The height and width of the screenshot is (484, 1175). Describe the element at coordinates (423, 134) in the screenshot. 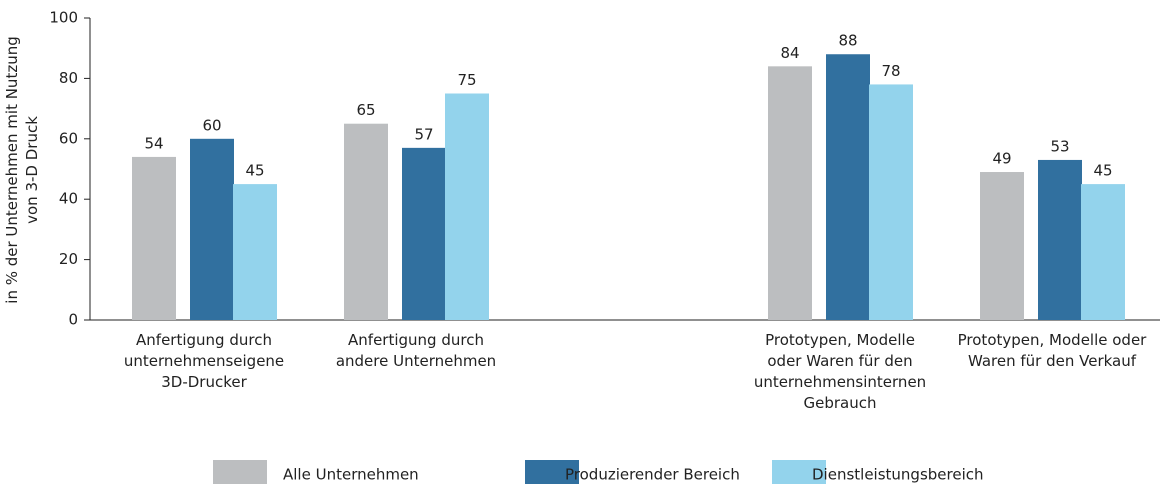

I see `value-label: 57` at that location.